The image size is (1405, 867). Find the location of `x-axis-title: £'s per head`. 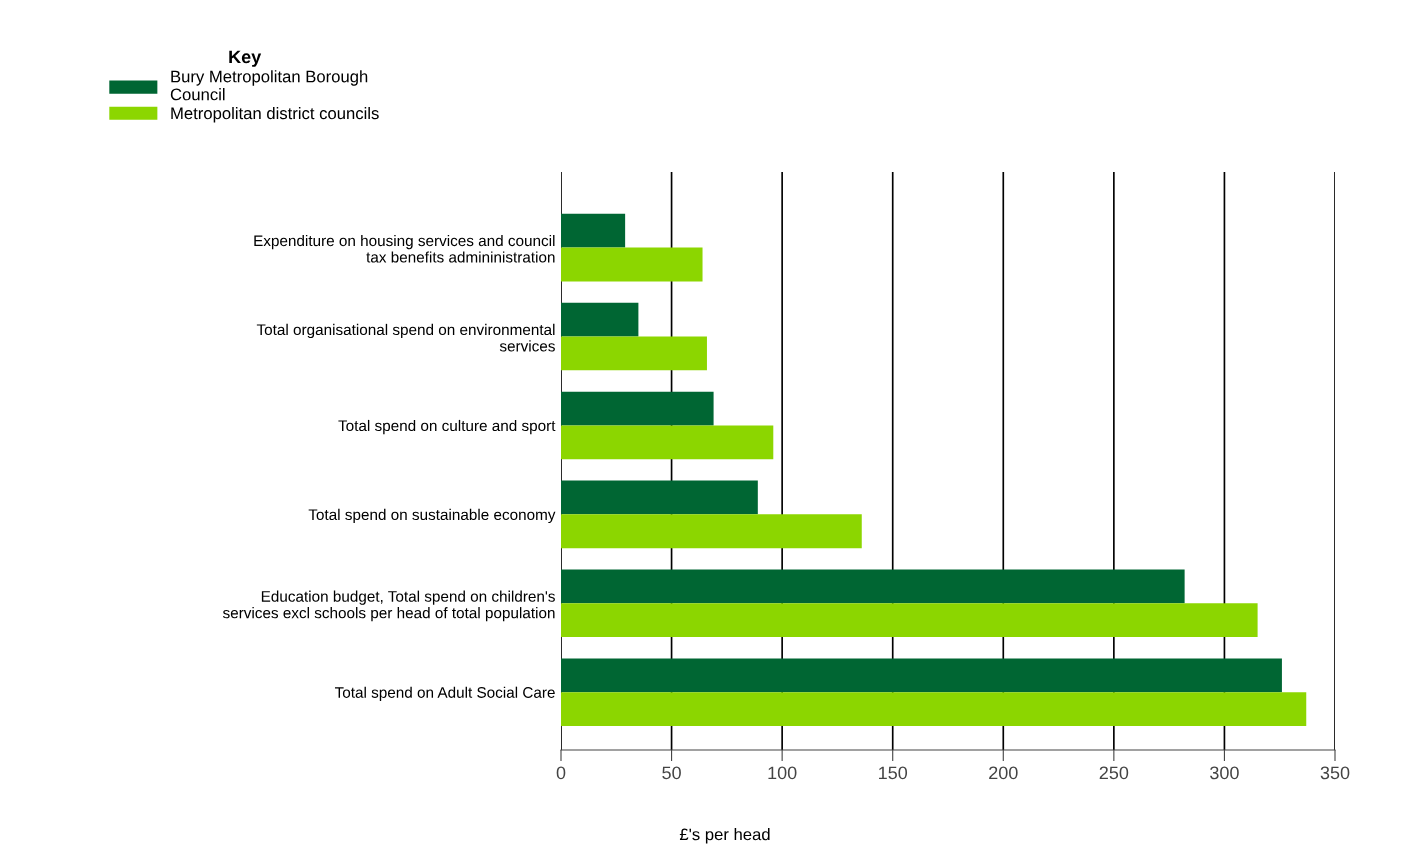

x-axis-title: £'s per head is located at coordinates (724, 836).